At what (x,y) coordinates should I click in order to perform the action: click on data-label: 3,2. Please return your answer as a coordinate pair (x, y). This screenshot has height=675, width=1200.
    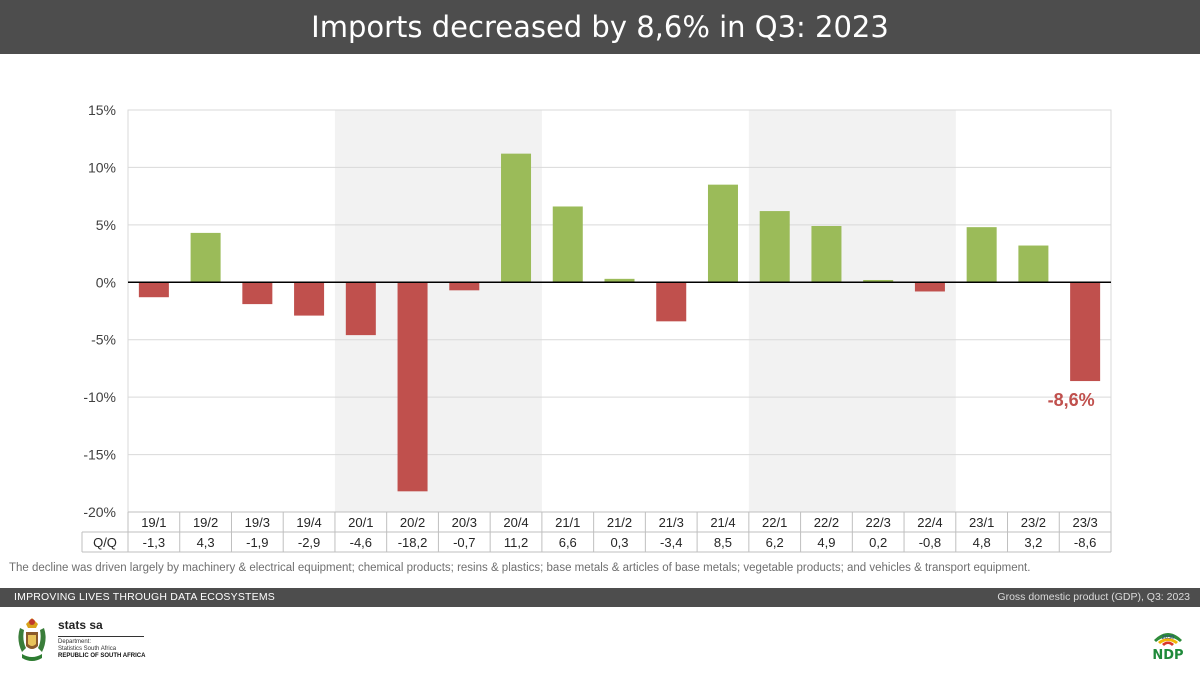
    Looking at the image, I should click on (1033, 542).